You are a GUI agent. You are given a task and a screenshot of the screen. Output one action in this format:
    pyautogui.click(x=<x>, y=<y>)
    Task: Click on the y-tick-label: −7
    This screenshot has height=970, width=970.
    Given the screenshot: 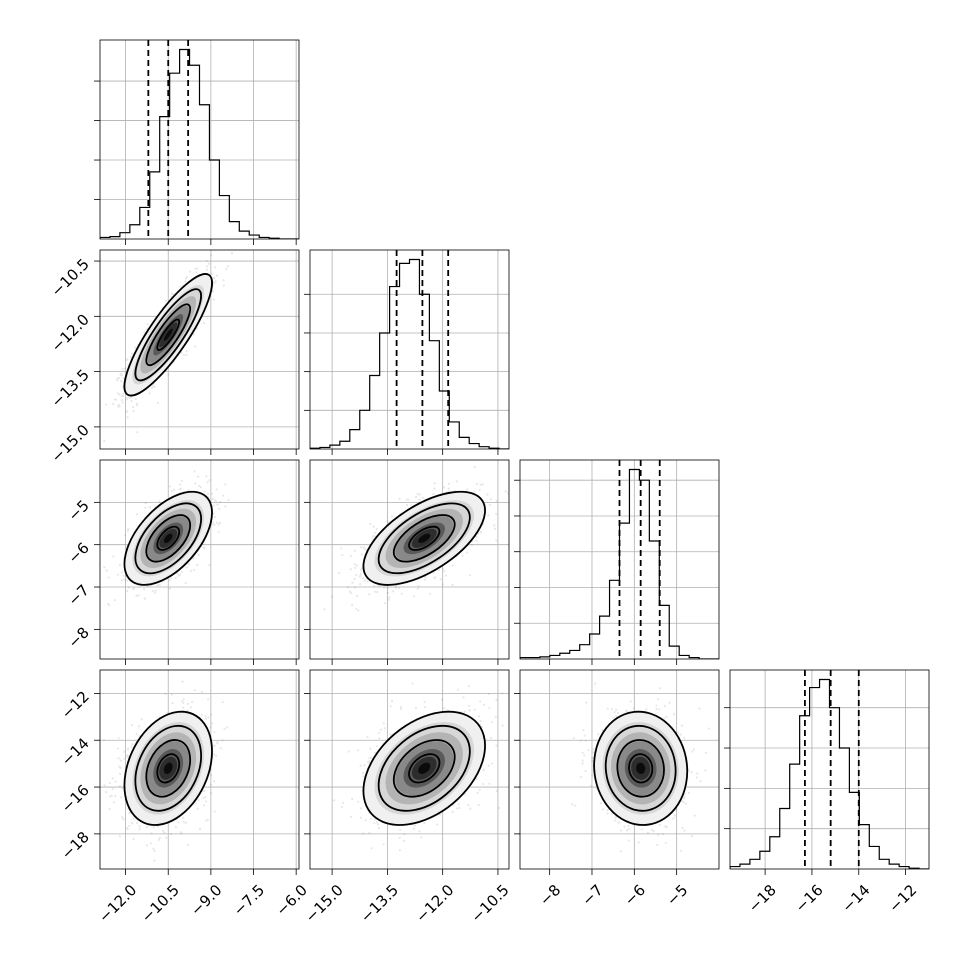 What is the action you would take?
    pyautogui.click(x=78, y=595)
    